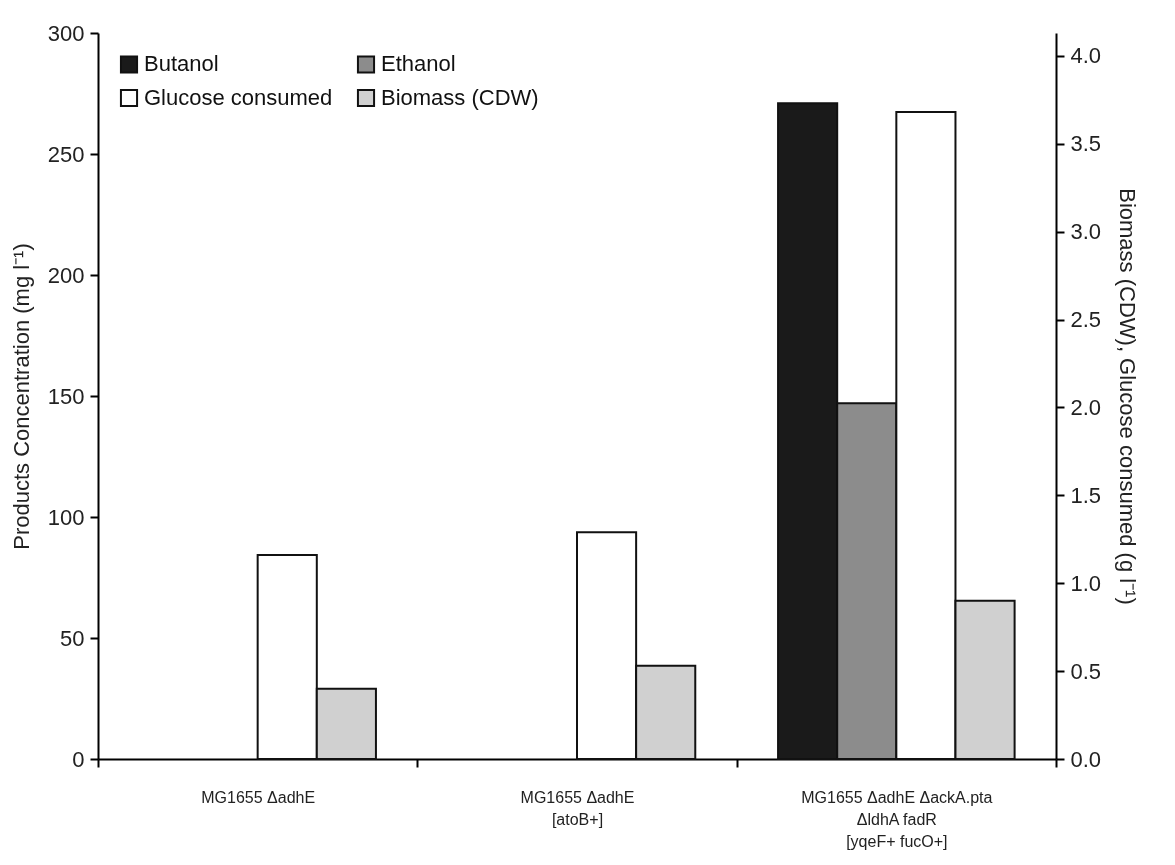 The image size is (1175, 865). I want to click on y-tick-label: 150, so click(66, 396).